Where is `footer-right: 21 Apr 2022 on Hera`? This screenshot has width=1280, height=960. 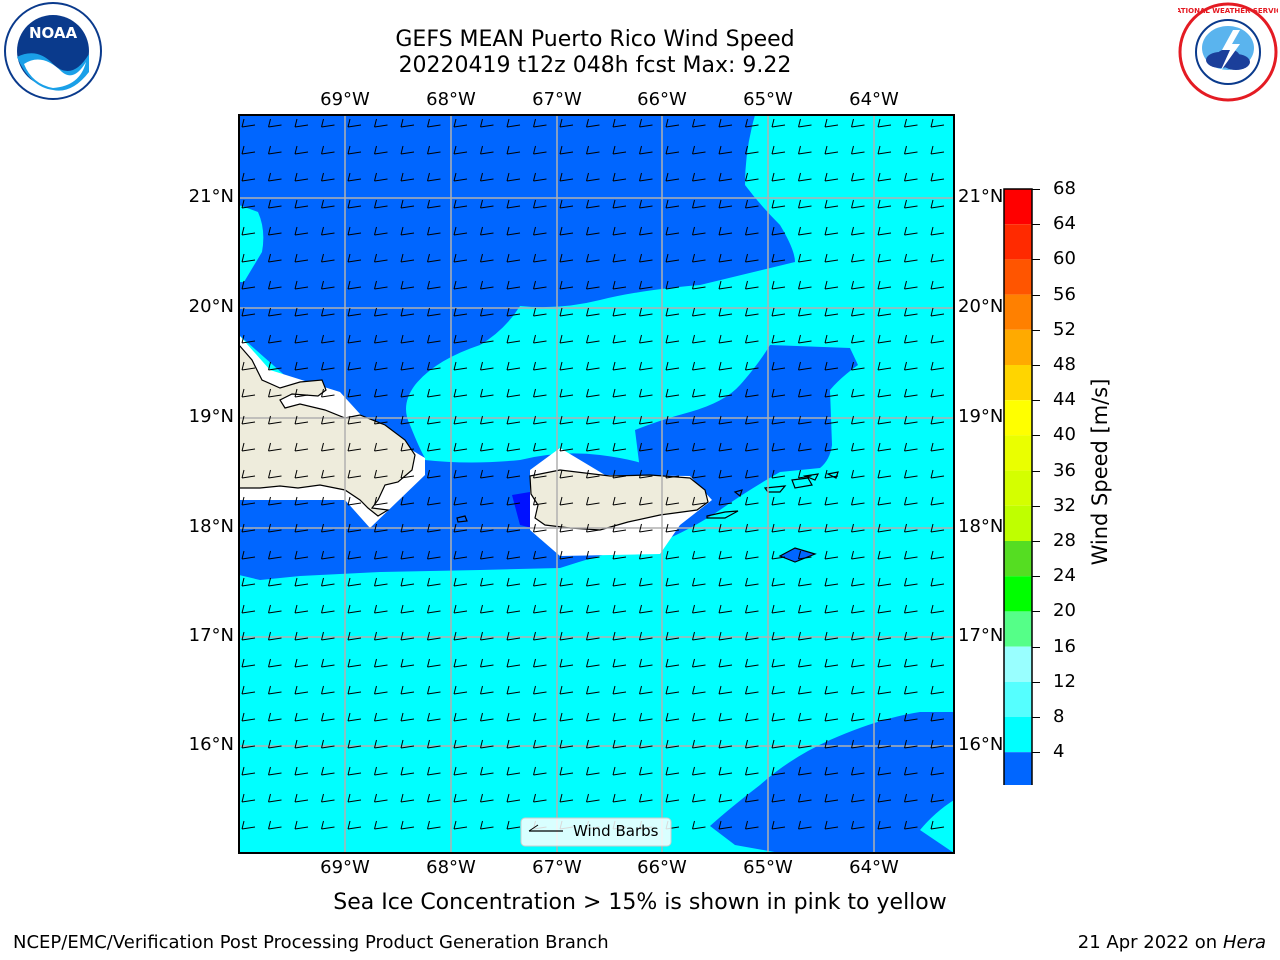 footer-right: 21 Apr 2022 on Hera is located at coordinates (1172, 942).